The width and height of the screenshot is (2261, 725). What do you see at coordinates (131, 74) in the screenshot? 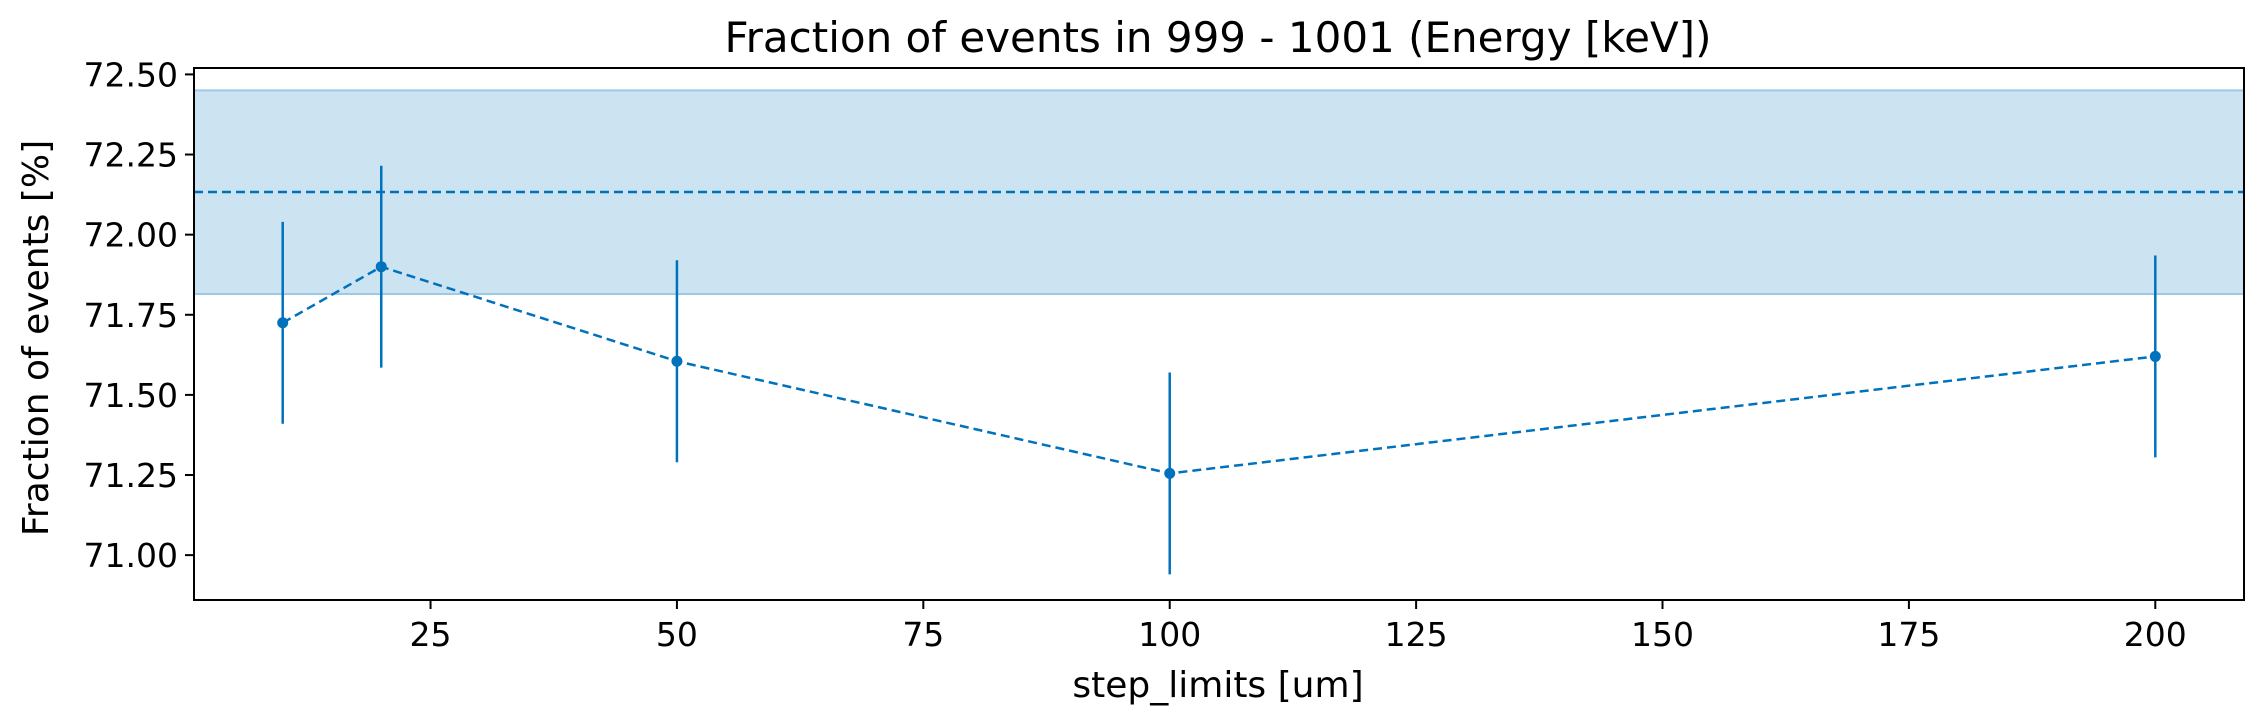
I see `y-tick-label: 72.50` at bounding box center [131, 74].